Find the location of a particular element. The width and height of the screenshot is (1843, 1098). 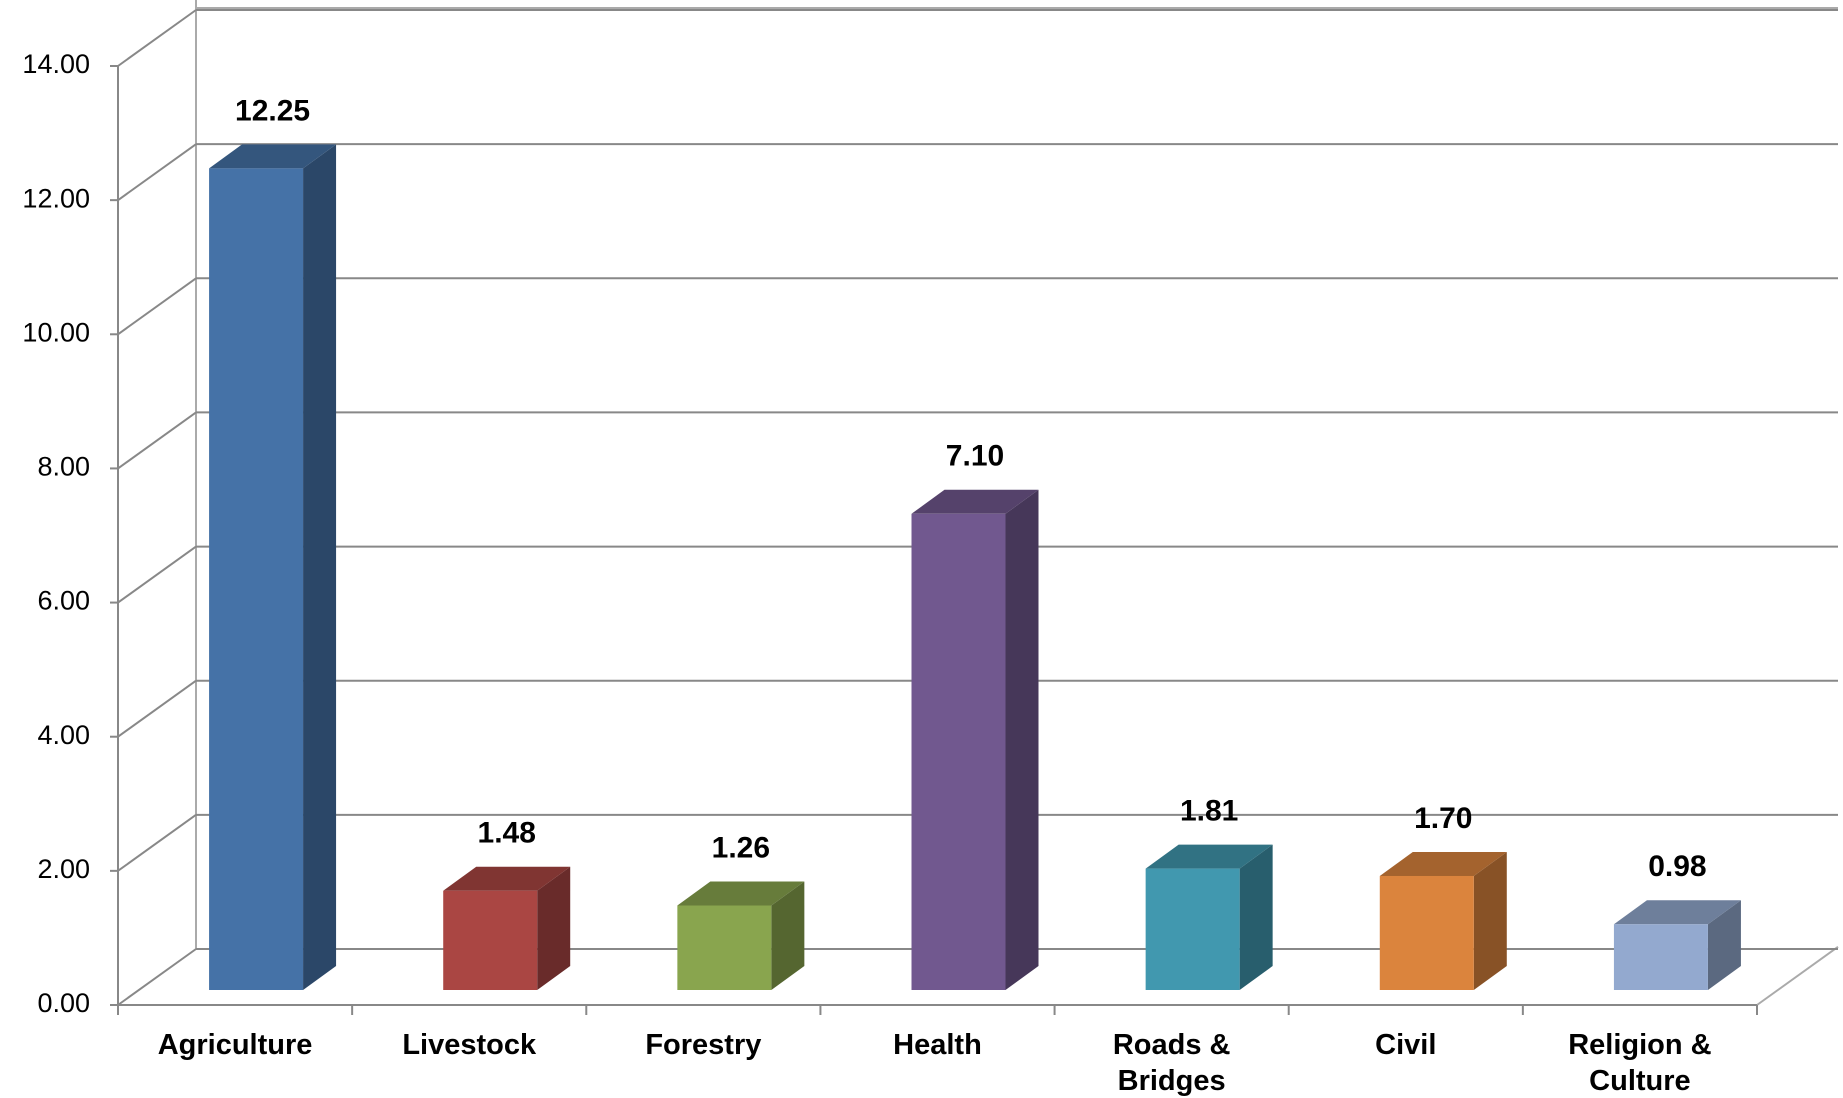

x-tick-label: Civil is located at coordinates (1406, 1045).